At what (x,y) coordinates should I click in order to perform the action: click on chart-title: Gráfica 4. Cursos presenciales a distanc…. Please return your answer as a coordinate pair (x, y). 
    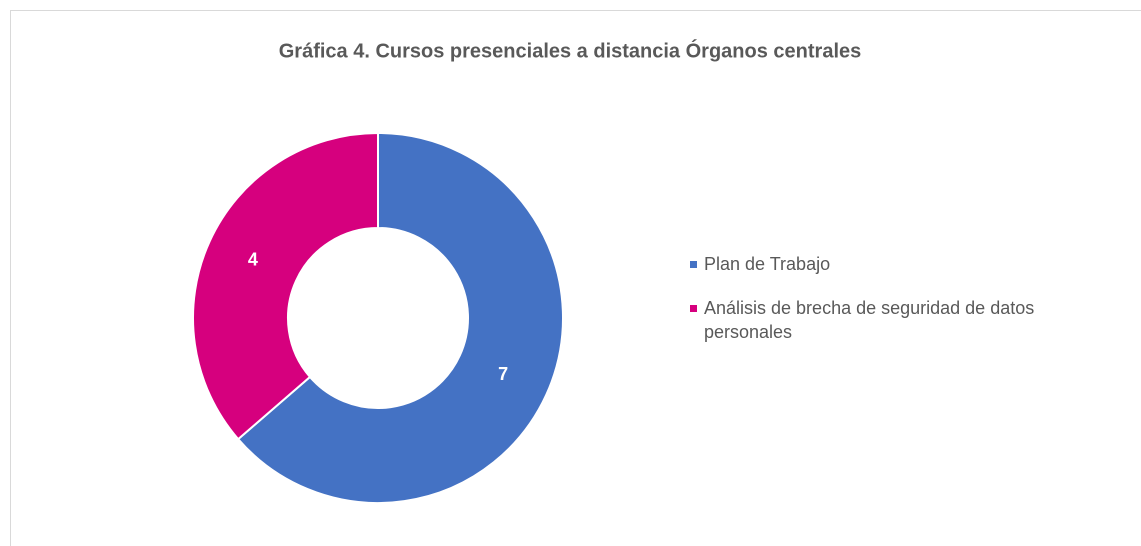
    Looking at the image, I should click on (570, 50).